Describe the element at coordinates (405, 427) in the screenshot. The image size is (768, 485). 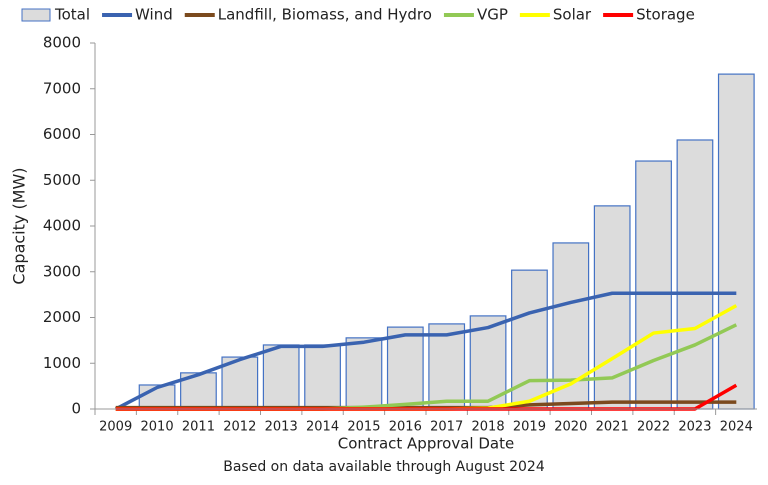
I see `x-tick-label: 2016` at that location.